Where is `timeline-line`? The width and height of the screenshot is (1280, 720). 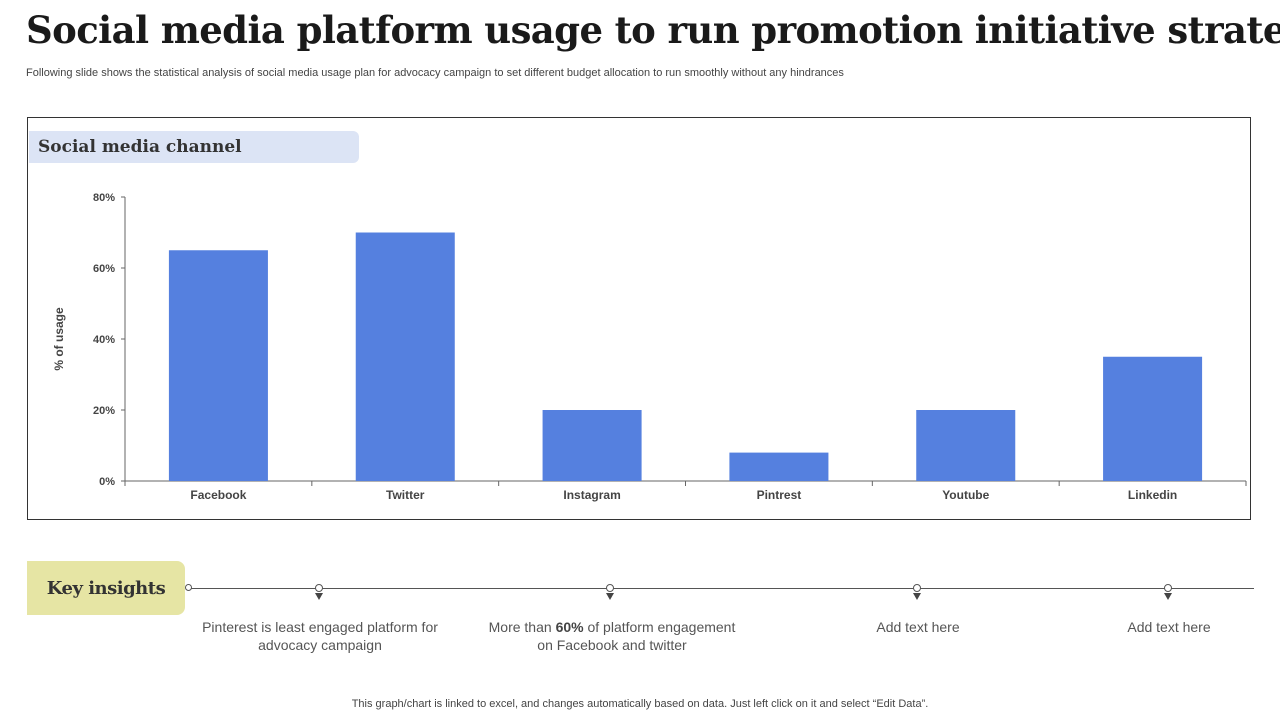 timeline-line is located at coordinates (722, 588).